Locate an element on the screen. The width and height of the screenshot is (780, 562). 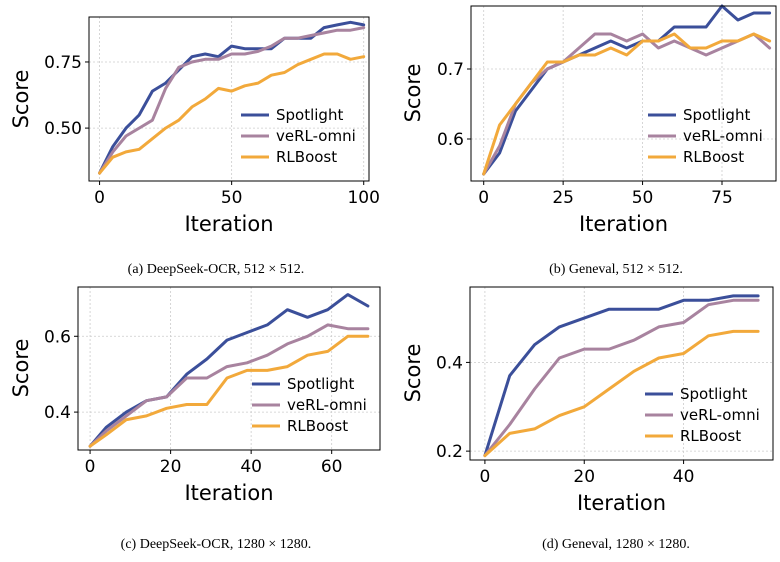
x-tick-label: 75 is located at coordinates (722, 198).